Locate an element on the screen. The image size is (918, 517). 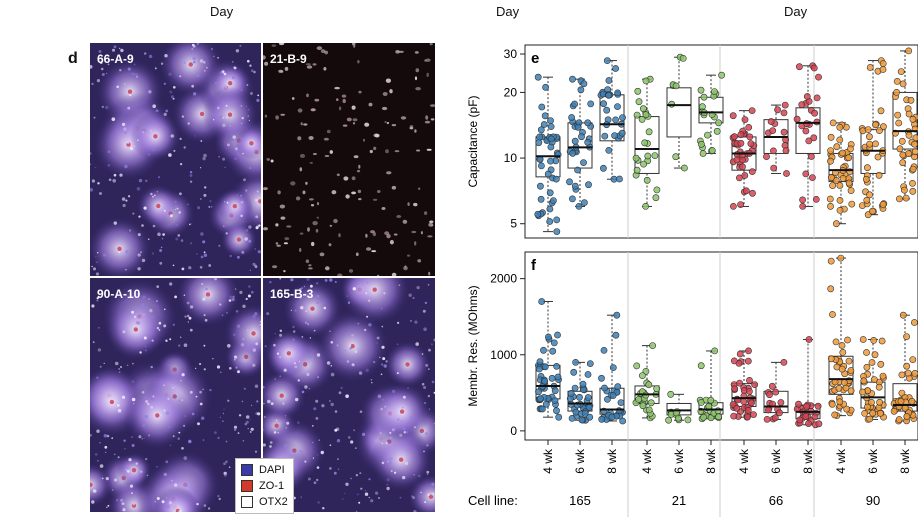
rosette-core is located at coordinates (134, 470).